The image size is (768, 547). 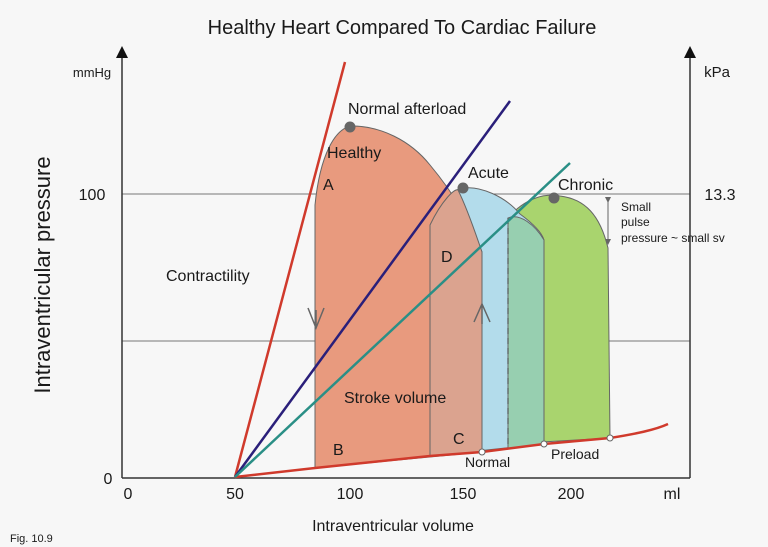 I want to click on healthy-label: Healthy, so click(x=354, y=153).